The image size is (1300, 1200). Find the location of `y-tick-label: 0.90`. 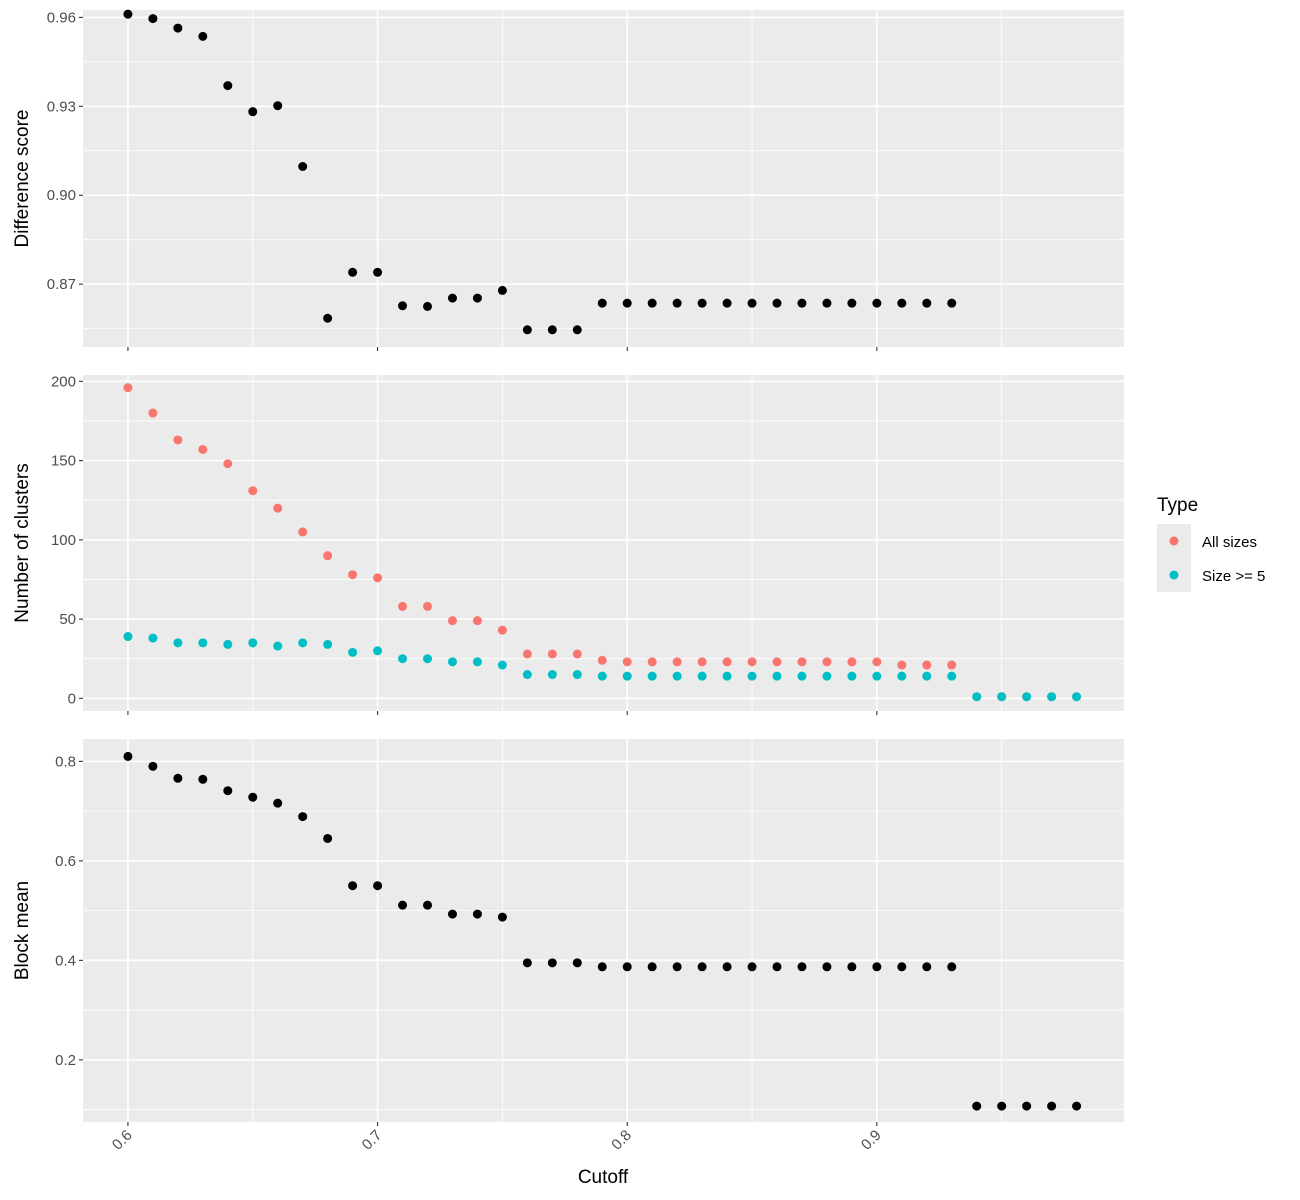

y-tick-label: 0.90 is located at coordinates (61, 195).